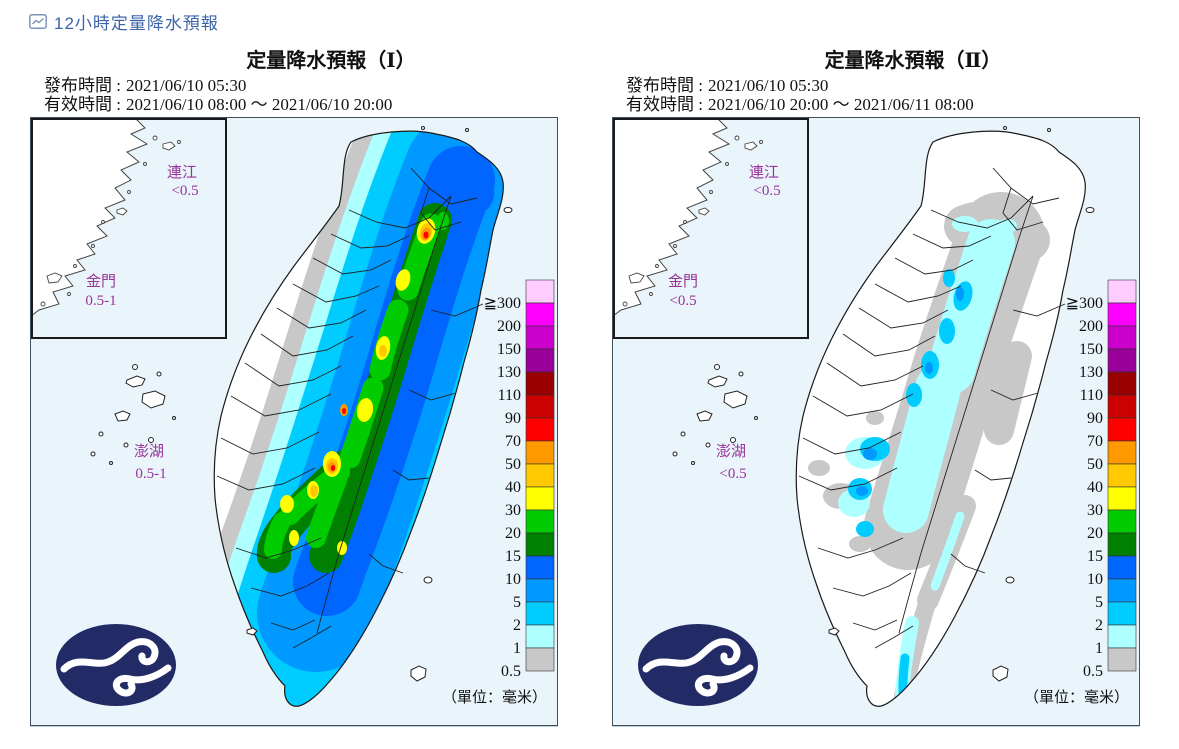 The image size is (1179, 749). What do you see at coordinates (116, 665) in the screenshot?
I see `cwb-logo` at bounding box center [116, 665].